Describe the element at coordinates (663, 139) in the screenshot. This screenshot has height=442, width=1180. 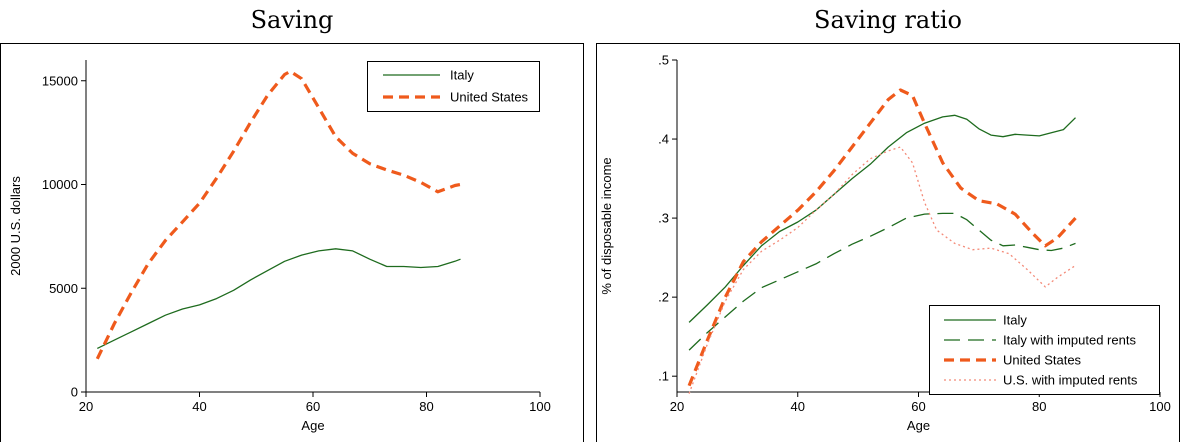
I see `y-tick-label: .4` at that location.